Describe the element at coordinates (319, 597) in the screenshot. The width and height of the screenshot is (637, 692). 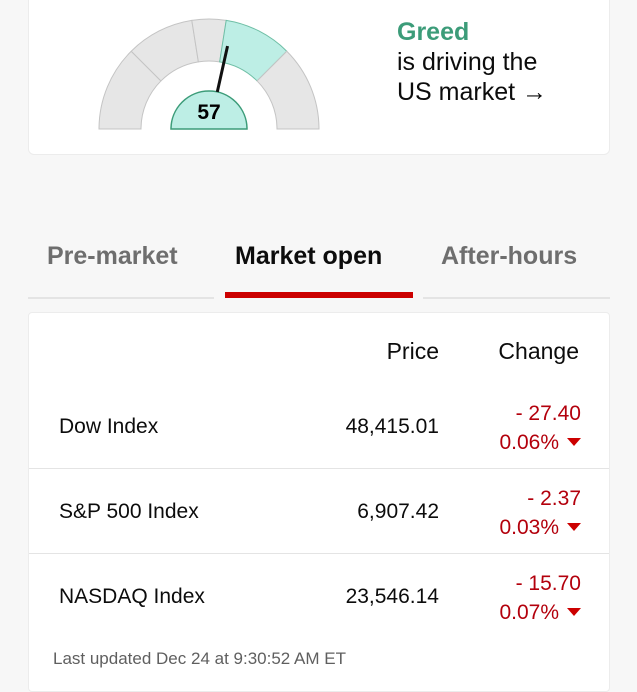
I see `table-row: NASDAQ Index 23,546.14 - 15.70 0.07%` at that location.